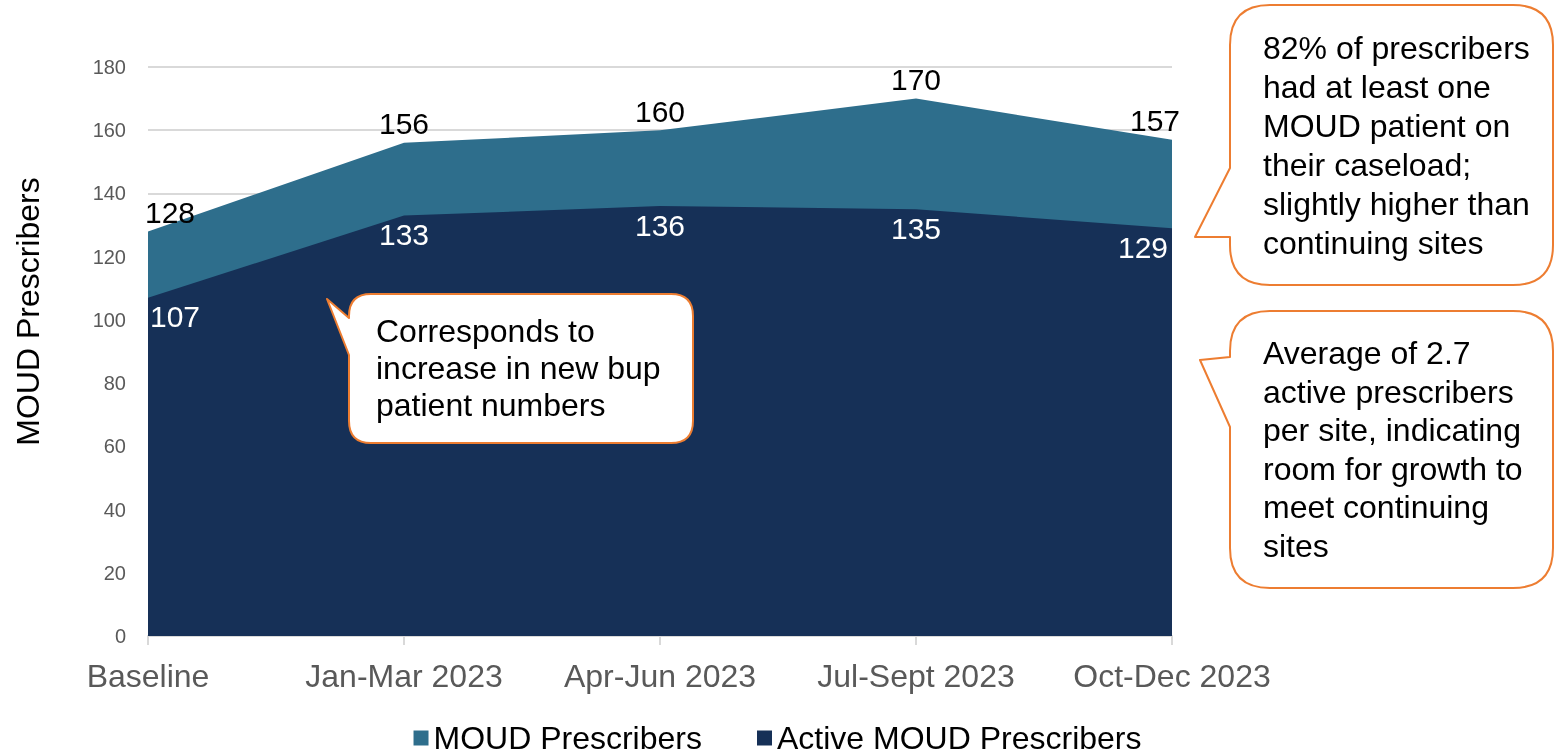  I want to click on legend-label: MOUD Prescribers, so click(567, 734).